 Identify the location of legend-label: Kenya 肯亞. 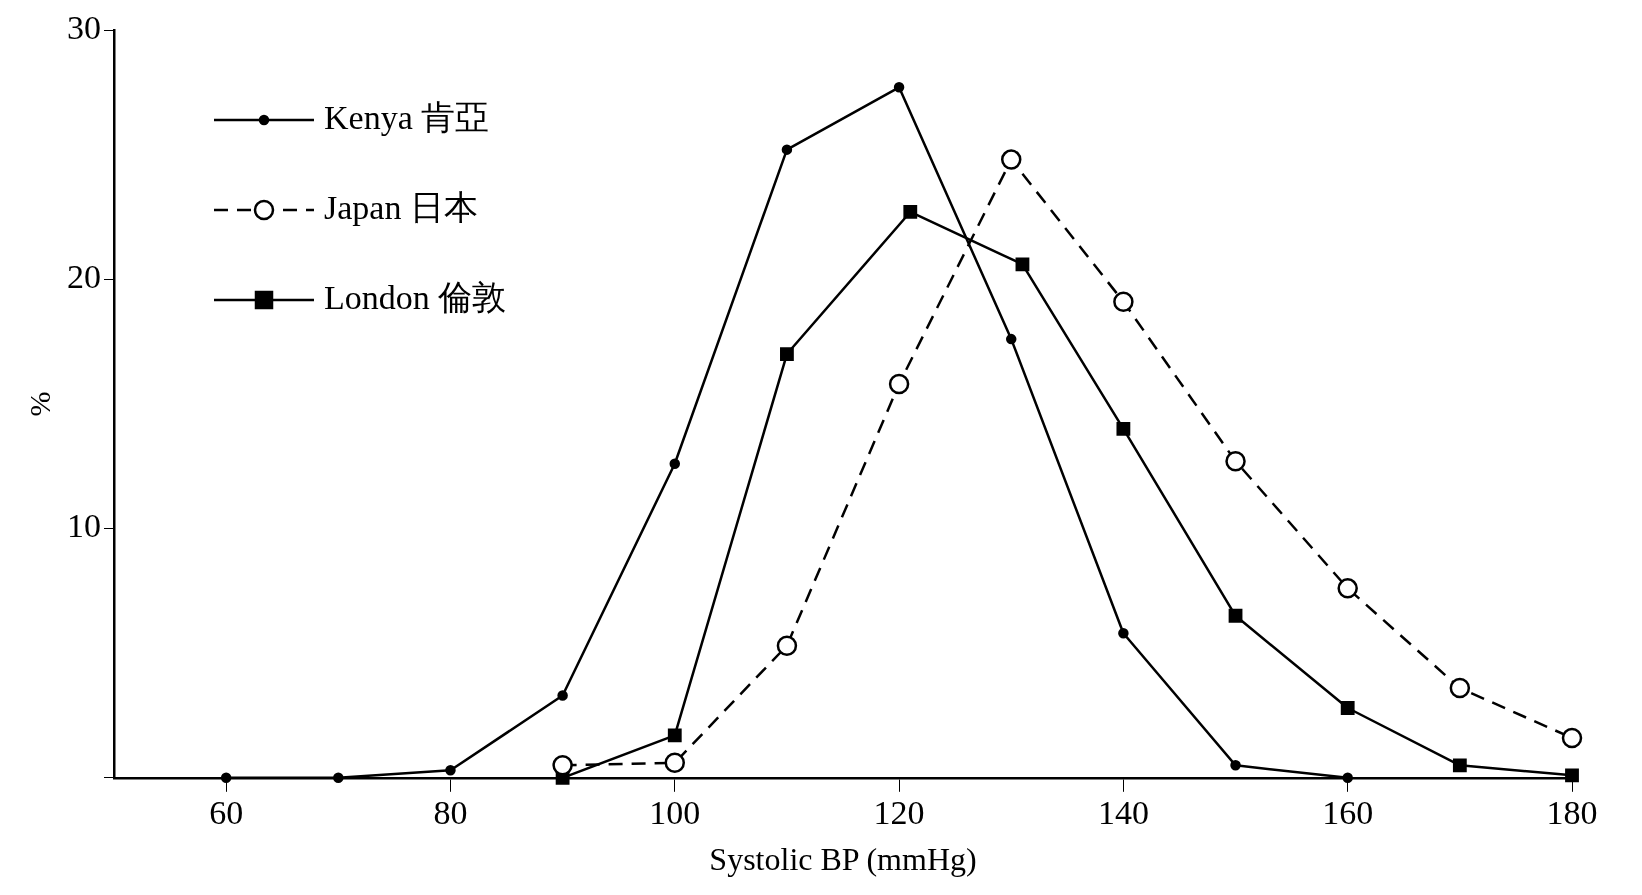
(407, 117).